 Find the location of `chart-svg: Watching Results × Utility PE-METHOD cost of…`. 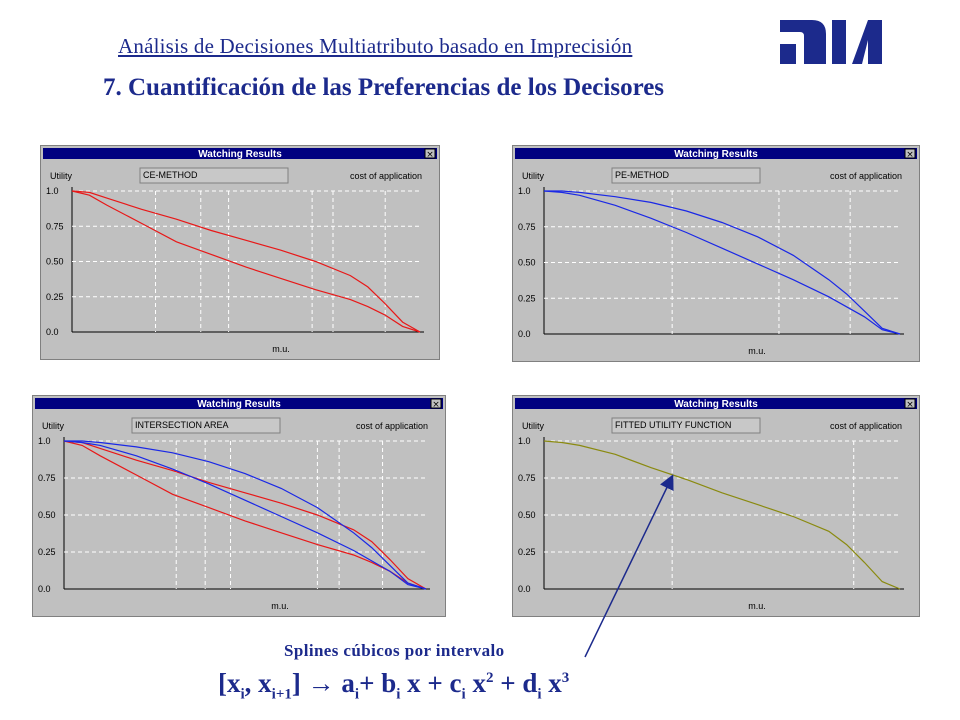

chart-svg: Watching Results × Utility PE-METHOD cost of… is located at coordinates (716, 253).